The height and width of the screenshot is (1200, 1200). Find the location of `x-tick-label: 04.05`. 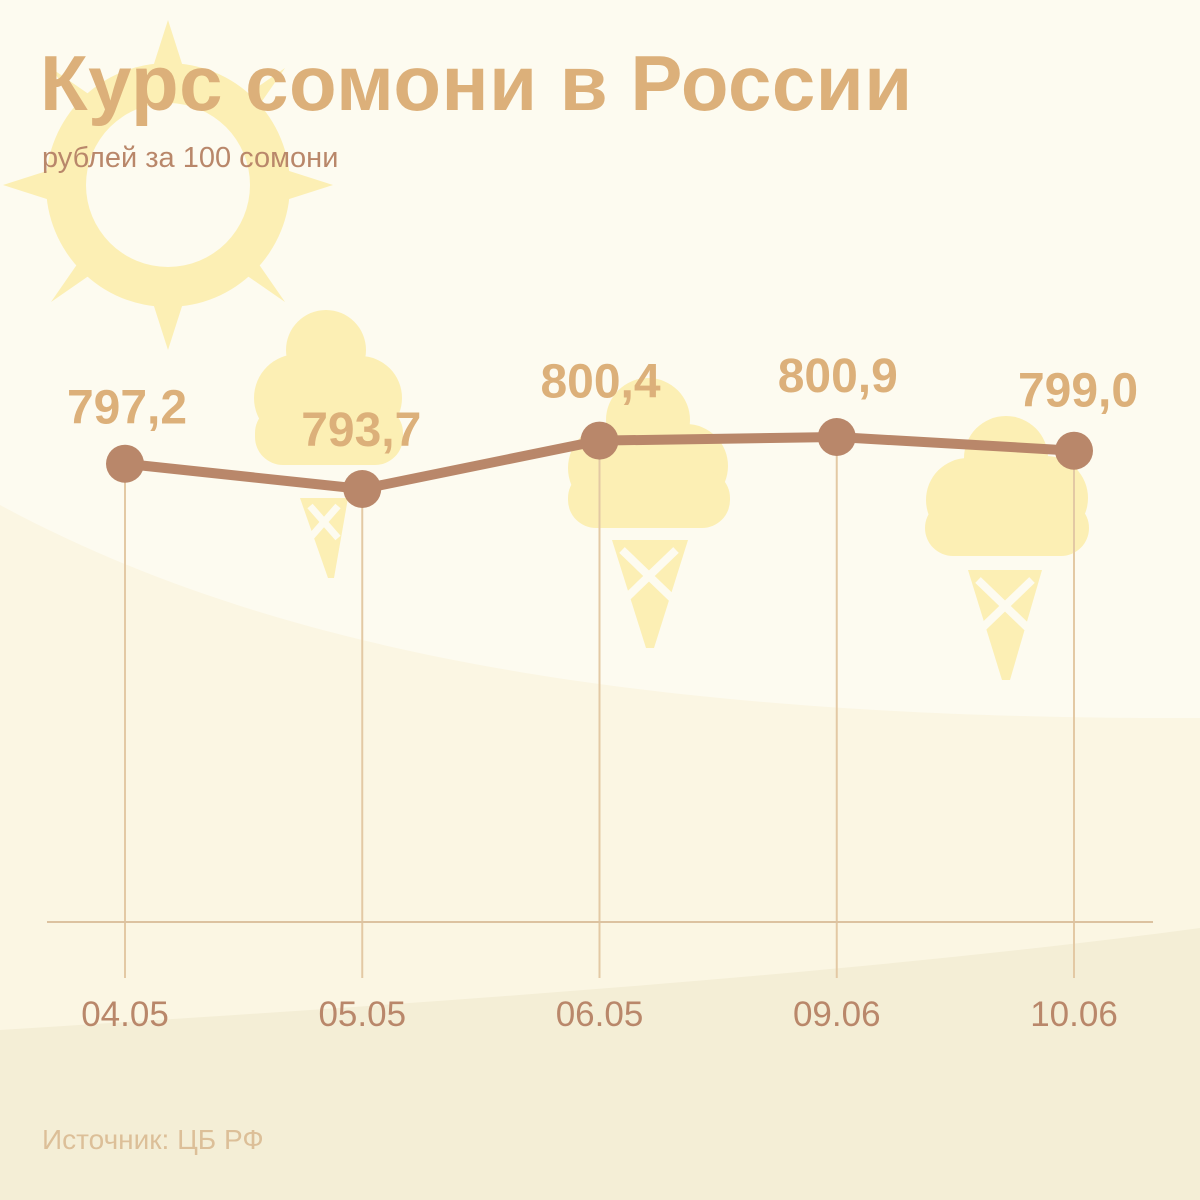

x-tick-label: 04.05 is located at coordinates (125, 1014).